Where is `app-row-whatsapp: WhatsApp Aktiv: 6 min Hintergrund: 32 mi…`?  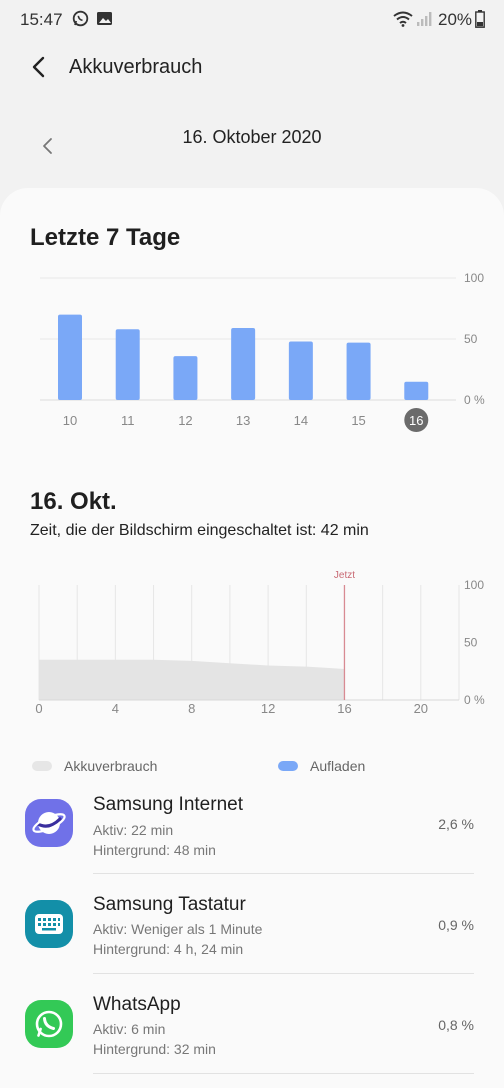
app-row-whatsapp: WhatsApp Aktiv: 6 min Hintergrund: 32 mi… is located at coordinates (252, 1034).